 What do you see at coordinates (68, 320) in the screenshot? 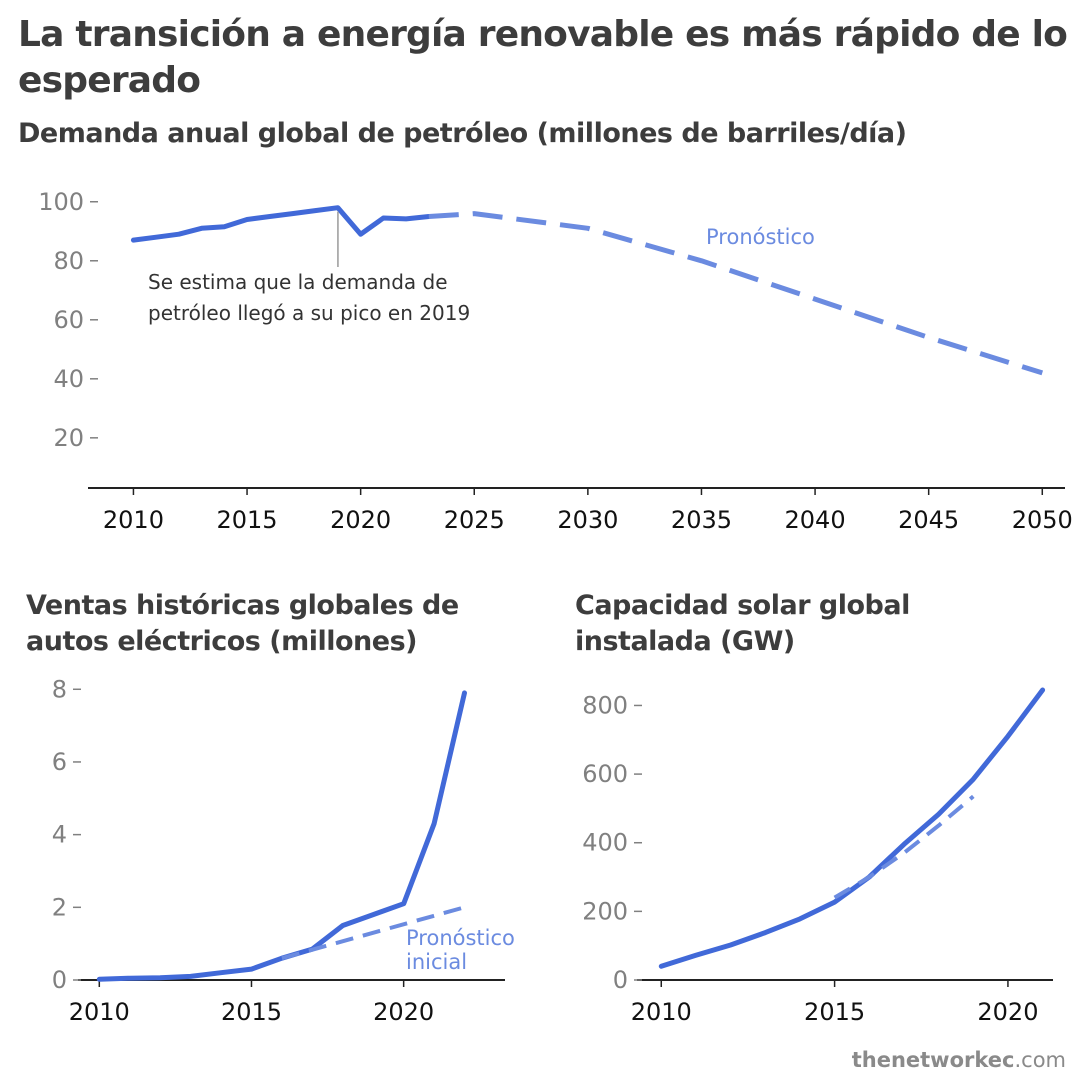
I see `y-tick-label: 60` at bounding box center [68, 320].